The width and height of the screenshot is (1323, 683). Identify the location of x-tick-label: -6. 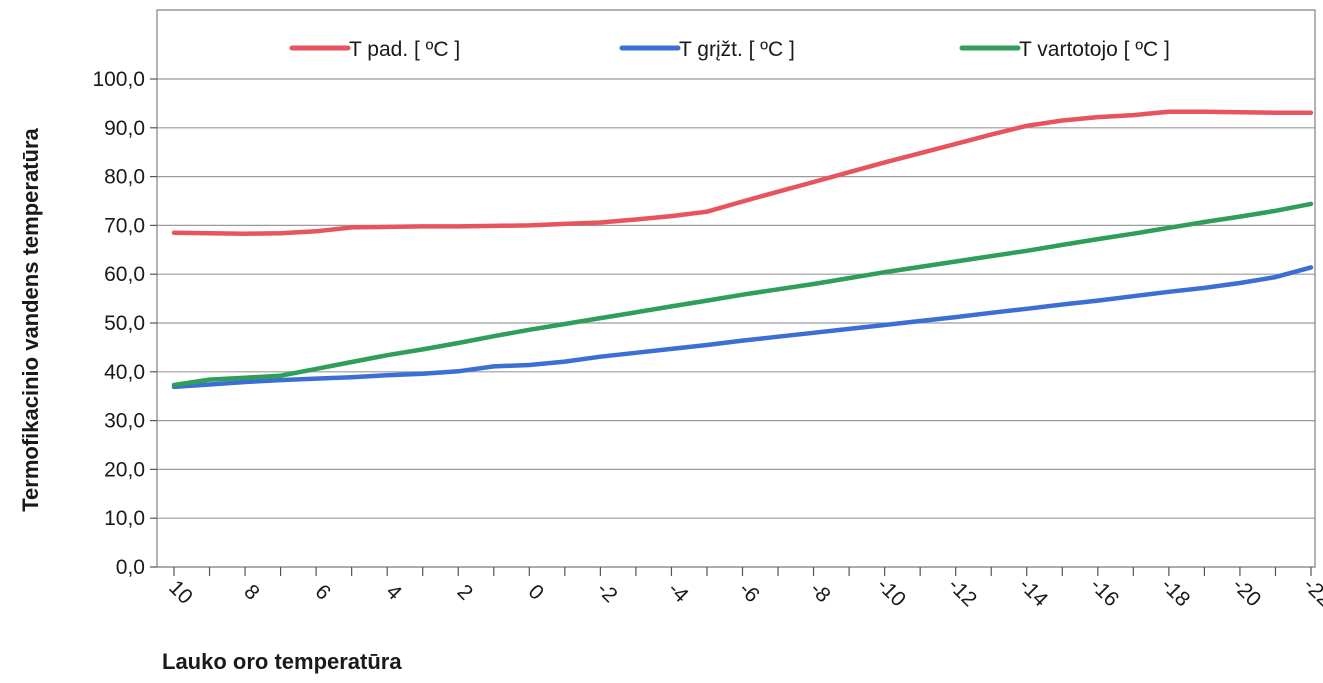
(748, 592).